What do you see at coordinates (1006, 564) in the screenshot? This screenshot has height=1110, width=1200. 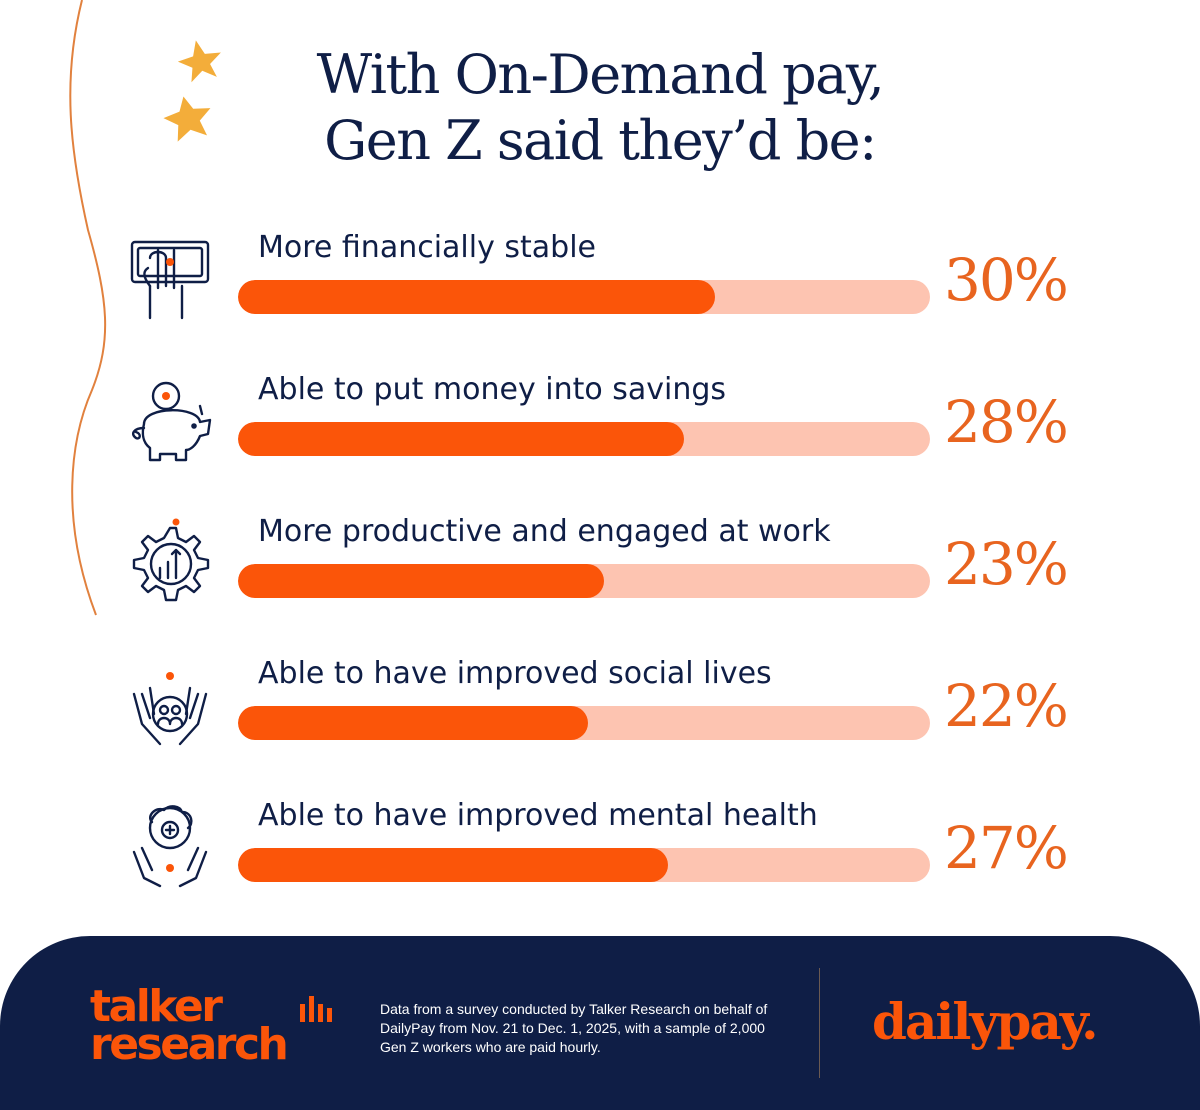 I see `bar-value-label: 23%` at bounding box center [1006, 564].